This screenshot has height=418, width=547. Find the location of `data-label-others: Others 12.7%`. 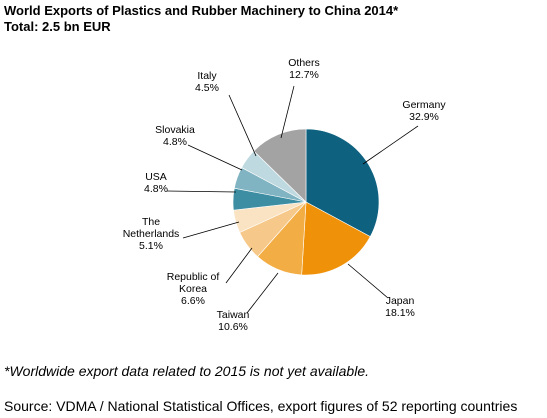

data-label-others: Others 12.7% is located at coordinates (304, 69).